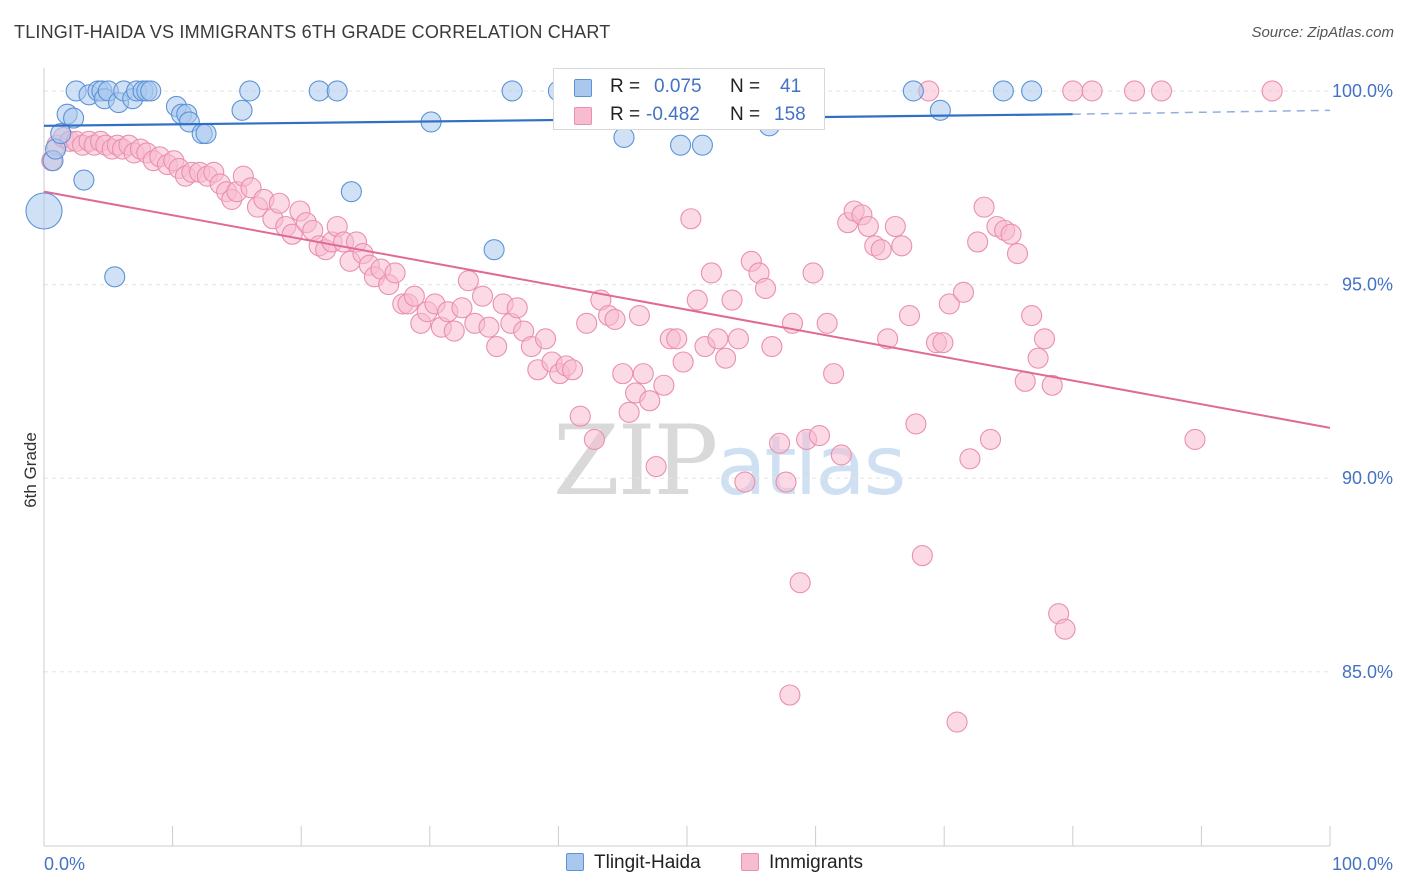 The image size is (1406, 892). Describe the element at coordinates (689, 115) in the screenshot. I see `stats-row-immigrants: R = -0.482 N = 158` at that location.